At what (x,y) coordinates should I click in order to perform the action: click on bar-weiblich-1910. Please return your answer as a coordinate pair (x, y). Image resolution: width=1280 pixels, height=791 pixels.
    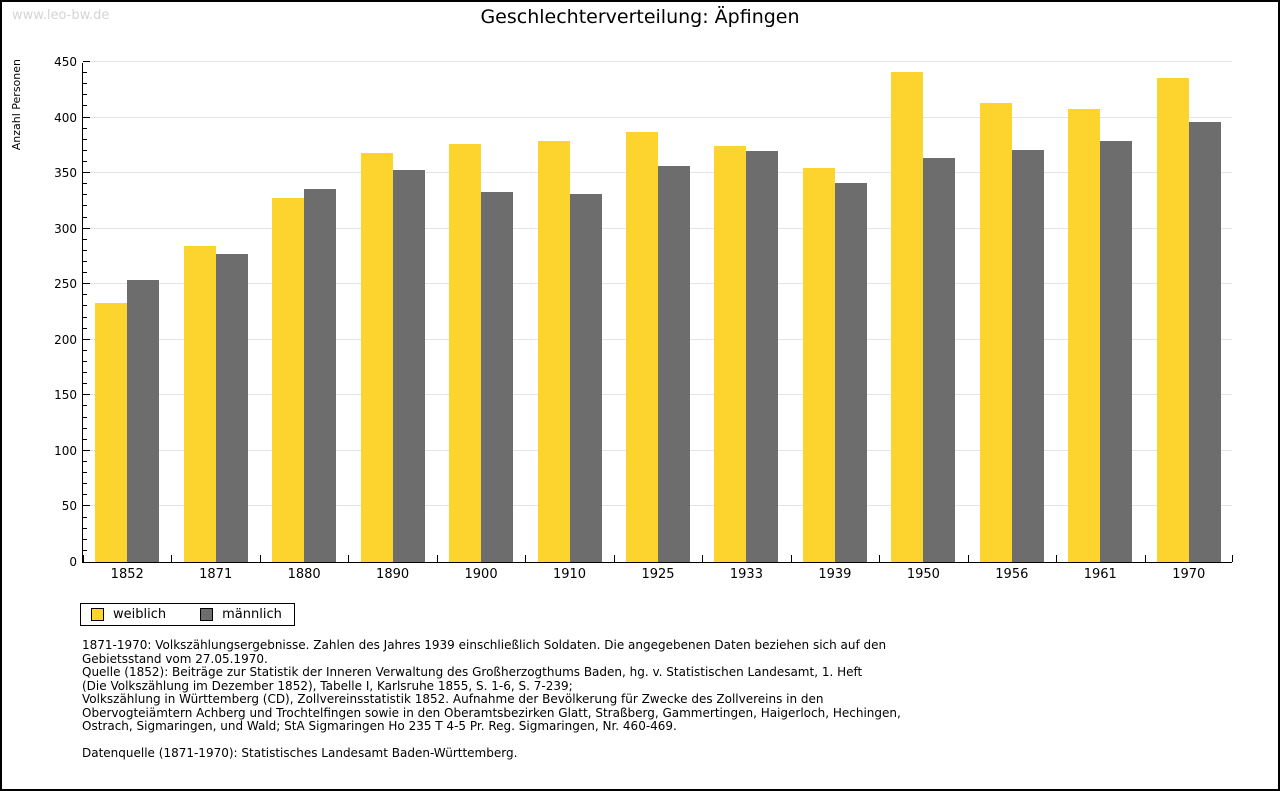
    Looking at the image, I should click on (553, 351).